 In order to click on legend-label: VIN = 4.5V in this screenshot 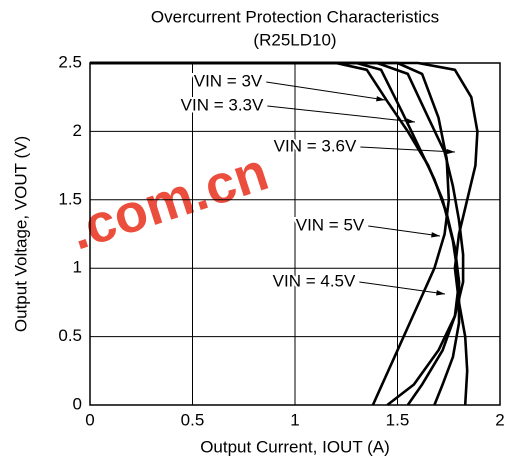, I will do `click(314, 280)`.